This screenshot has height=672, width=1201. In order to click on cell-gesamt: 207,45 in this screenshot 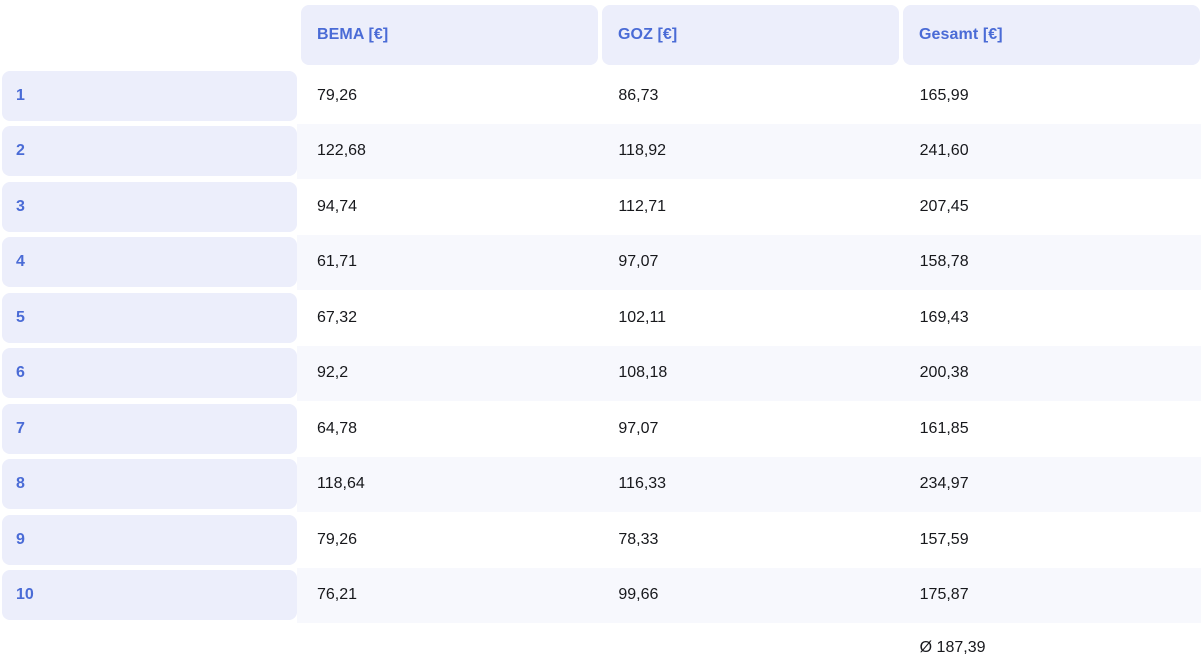, I will do `click(944, 206)`.